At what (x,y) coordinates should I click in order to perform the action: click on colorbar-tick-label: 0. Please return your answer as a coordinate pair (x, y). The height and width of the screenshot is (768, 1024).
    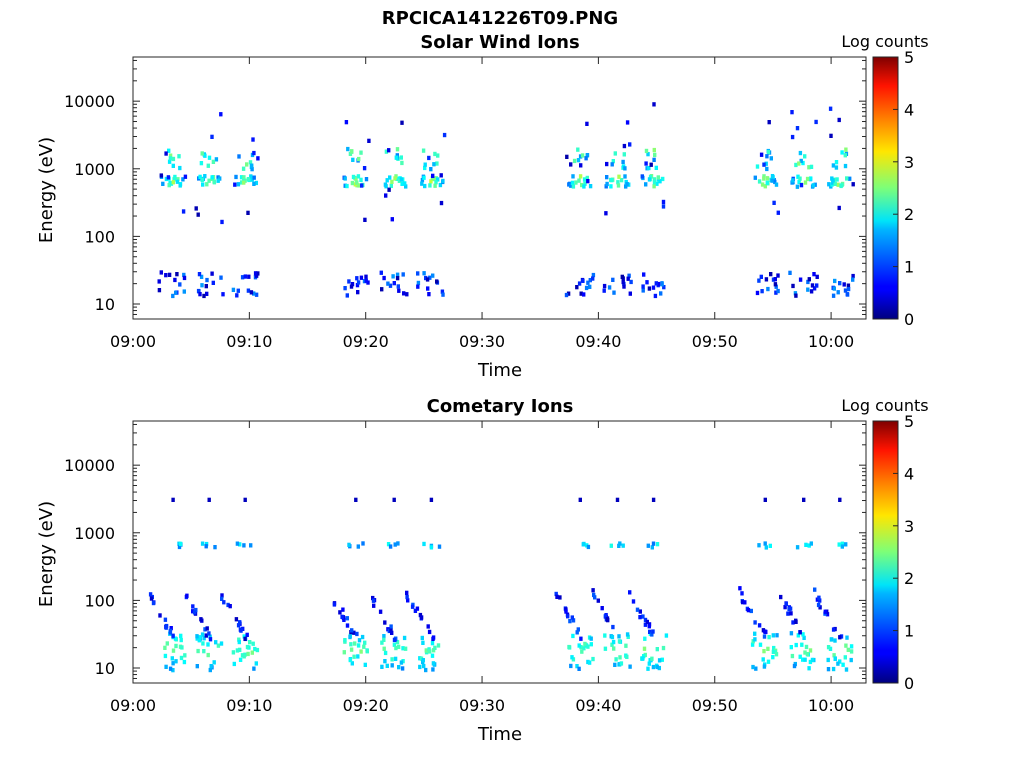
    Looking at the image, I should click on (909, 319).